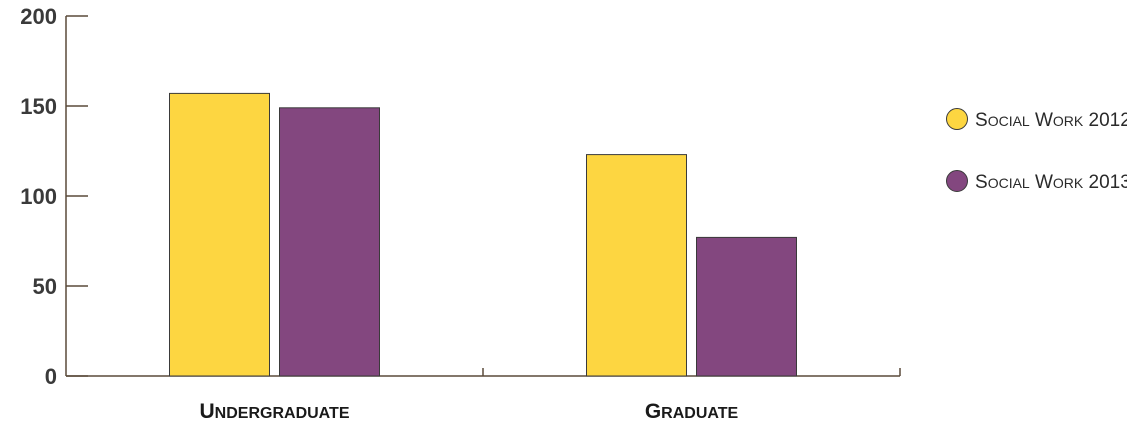  I want to click on category-label: UNDERGRADUATE, so click(275, 411).